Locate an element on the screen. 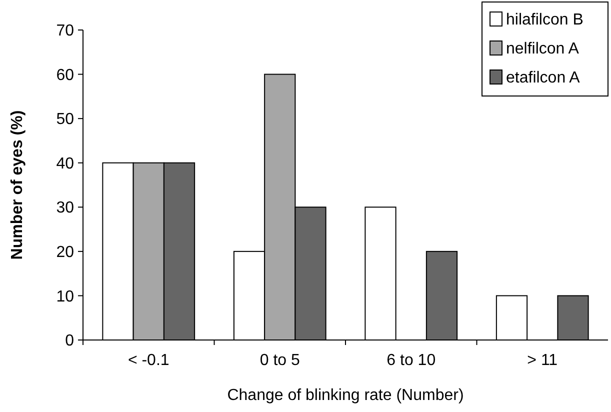 This screenshot has width=611, height=412. x-axis-title: Change of blinking rate (Number) is located at coordinates (345, 395).